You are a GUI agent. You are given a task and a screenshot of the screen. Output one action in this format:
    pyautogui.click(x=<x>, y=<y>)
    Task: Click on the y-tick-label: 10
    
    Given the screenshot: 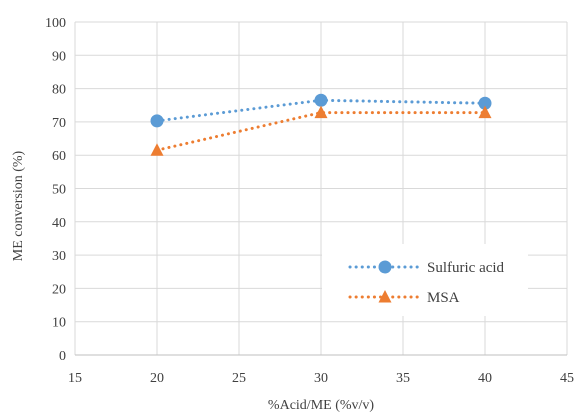 What is the action you would take?
    pyautogui.click(x=59, y=323)
    